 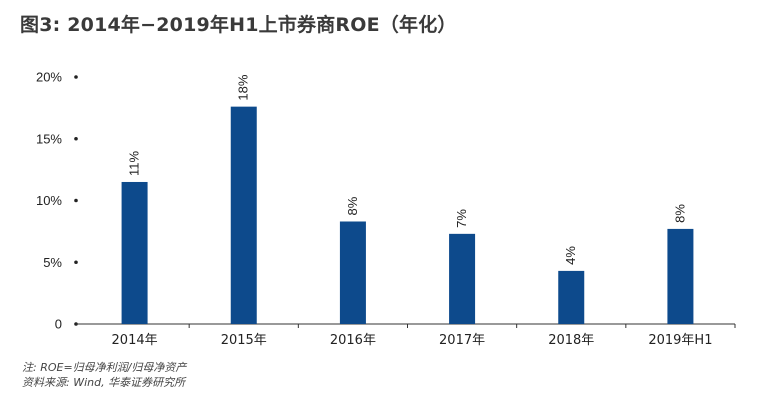 I want to click on x-tick-label: 2017年, so click(x=462, y=340).